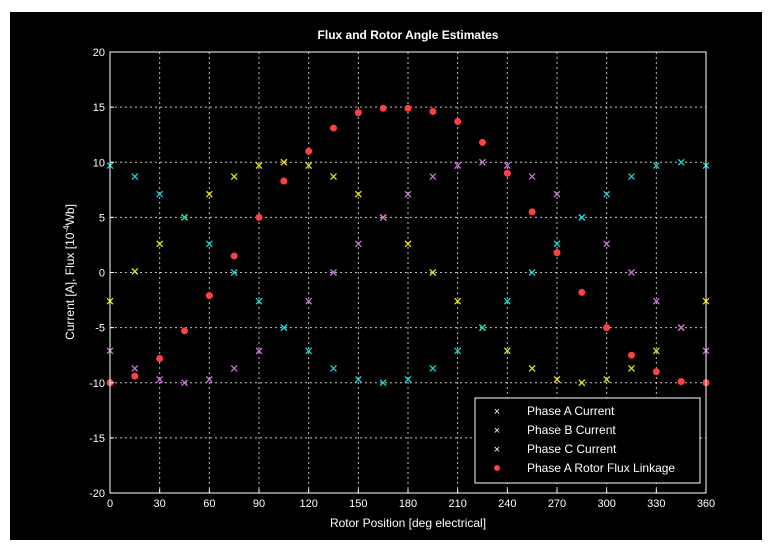 The width and height of the screenshot is (772, 548). I want to click on x-tick-label: 180, so click(408, 504).